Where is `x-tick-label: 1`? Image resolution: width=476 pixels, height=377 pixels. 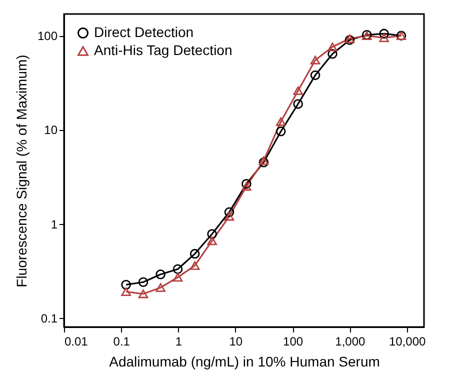 x-tick-label: 1 is located at coordinates (178, 341).